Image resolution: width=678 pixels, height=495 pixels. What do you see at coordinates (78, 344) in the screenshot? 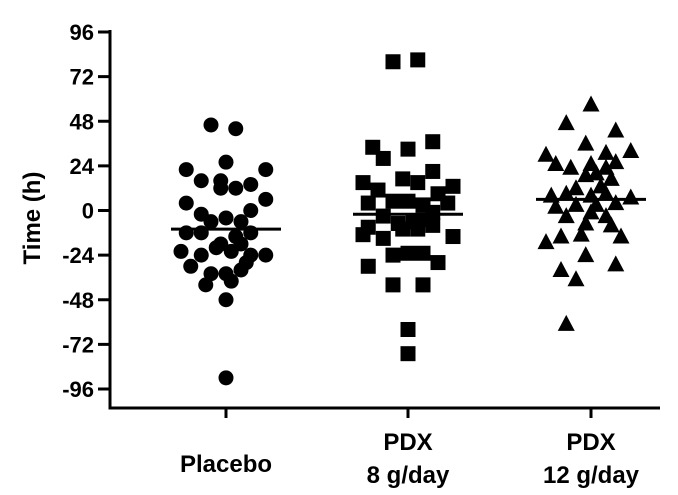
I see `y-tick-label: -72` at bounding box center [78, 344].